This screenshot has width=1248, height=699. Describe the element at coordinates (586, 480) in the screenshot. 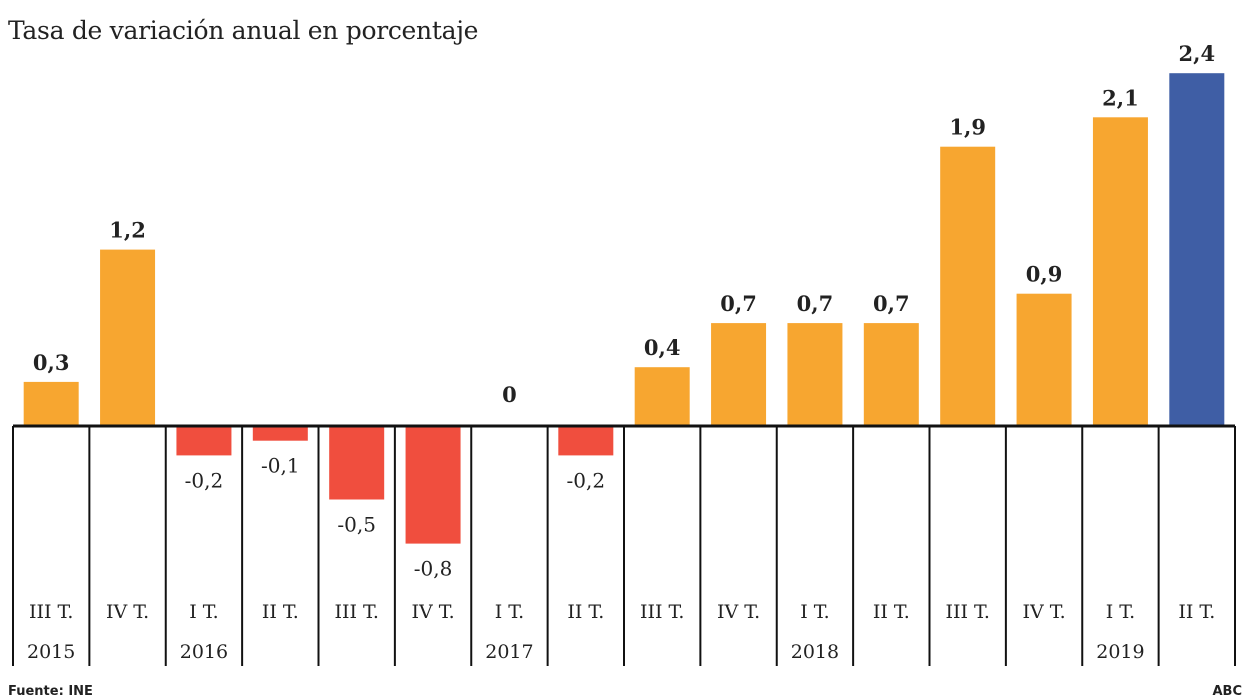

I see `value-label-7: -0,2` at that location.